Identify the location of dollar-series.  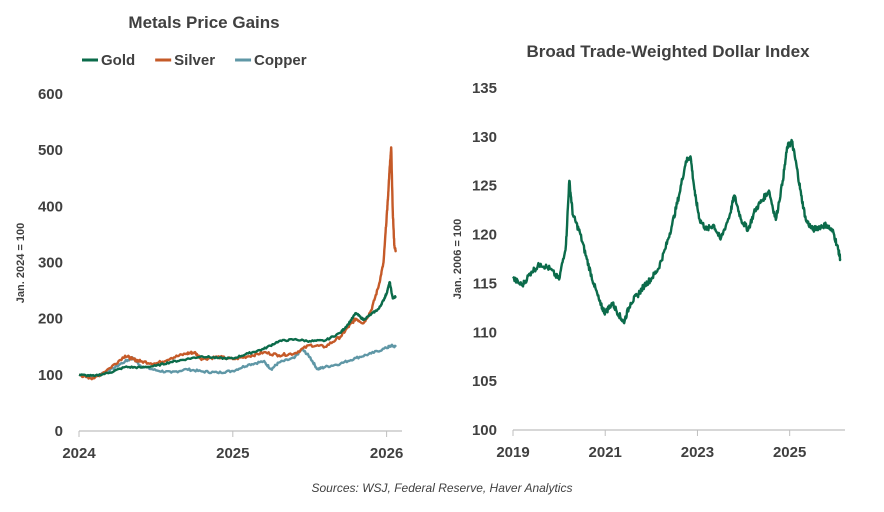
(677, 231).